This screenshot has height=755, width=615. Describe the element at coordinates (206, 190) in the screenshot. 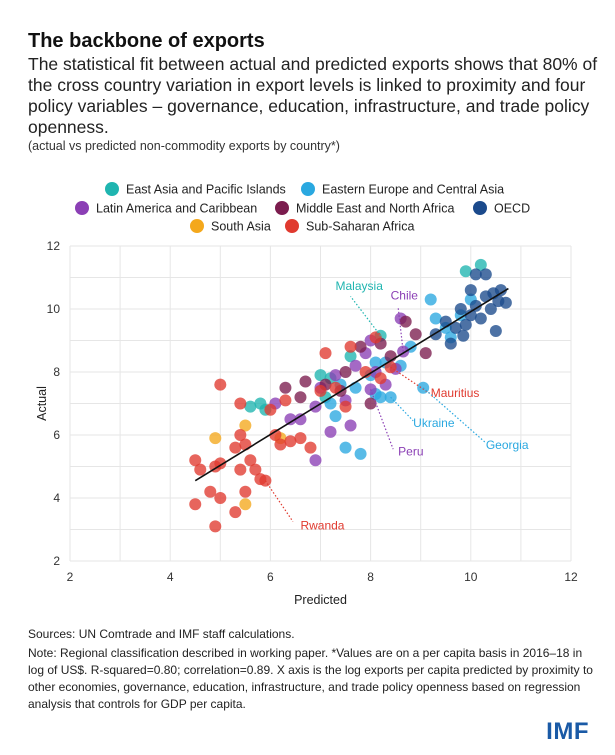

I see `legend-label: East Asia and Pacific Islands` at that location.